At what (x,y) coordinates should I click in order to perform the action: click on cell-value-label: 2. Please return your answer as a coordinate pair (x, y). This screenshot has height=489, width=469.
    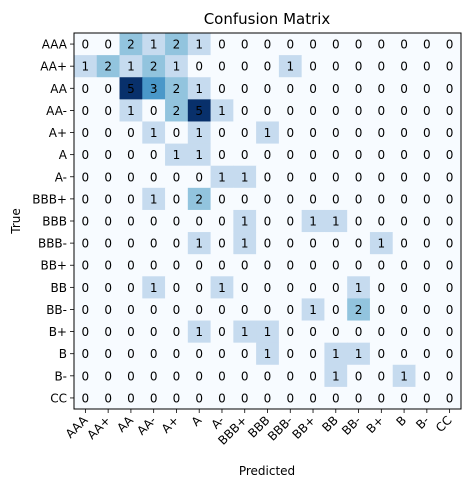
    Looking at the image, I should click on (131, 45).